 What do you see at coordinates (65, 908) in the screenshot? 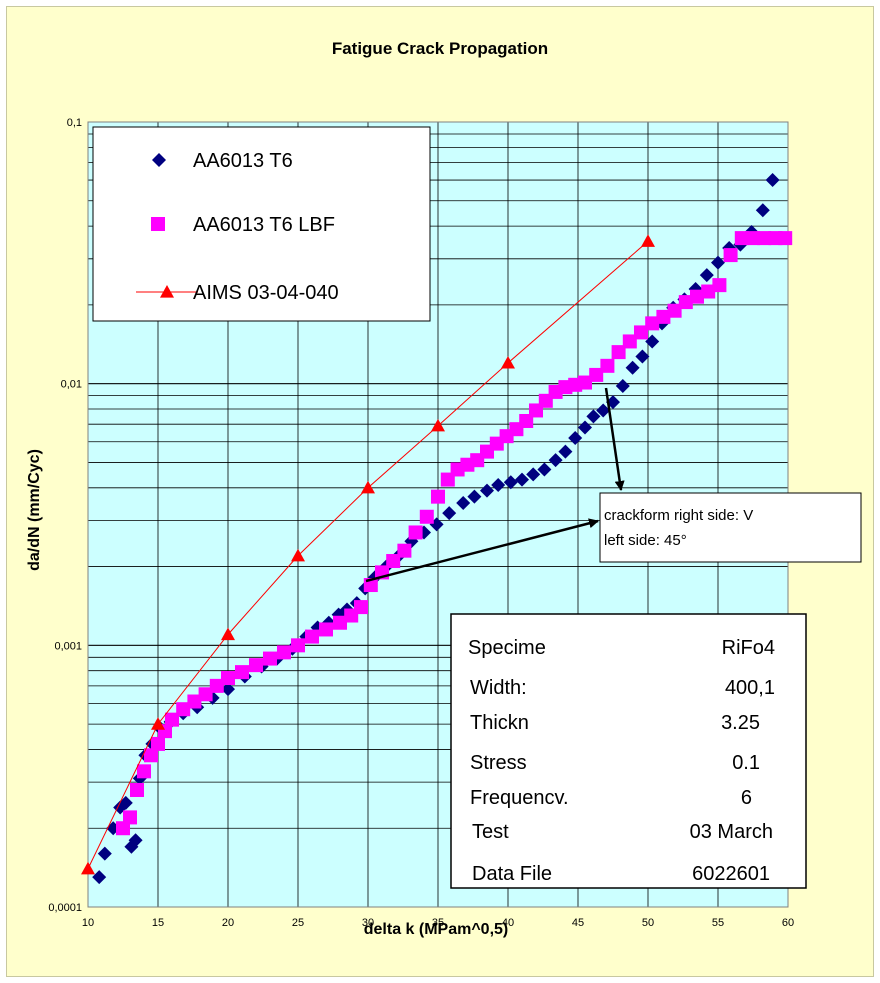
I see `y-tick-label: 0,0001` at bounding box center [65, 908].